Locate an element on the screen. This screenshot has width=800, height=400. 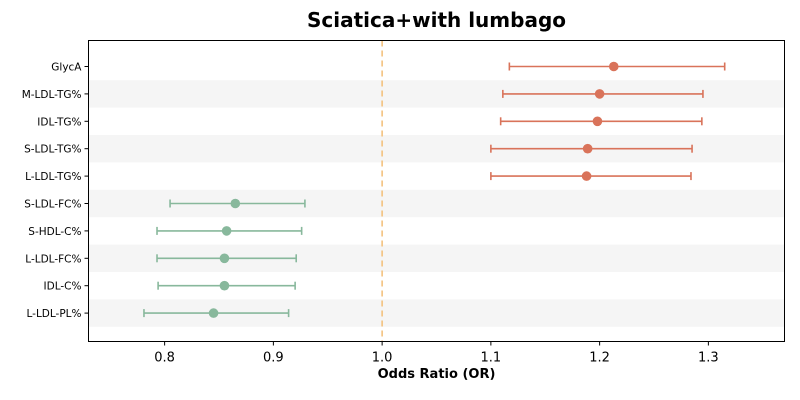
y-tick-label: S-LDL-TG% is located at coordinates (52, 150).